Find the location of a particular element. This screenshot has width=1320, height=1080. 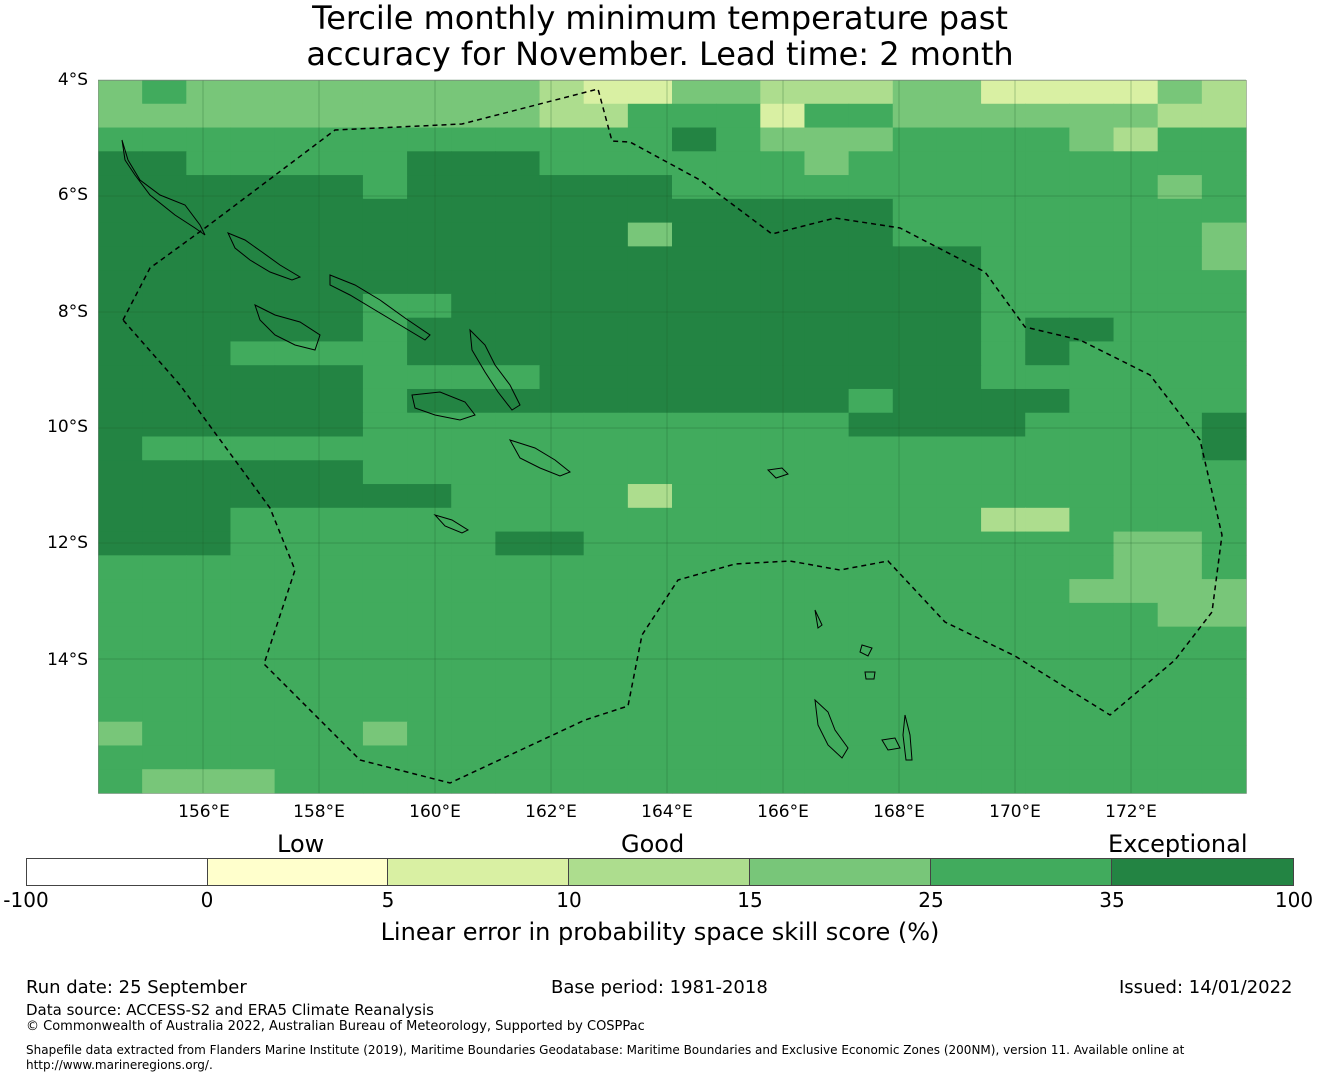

legend-category-good: Good is located at coordinates (653, 844).